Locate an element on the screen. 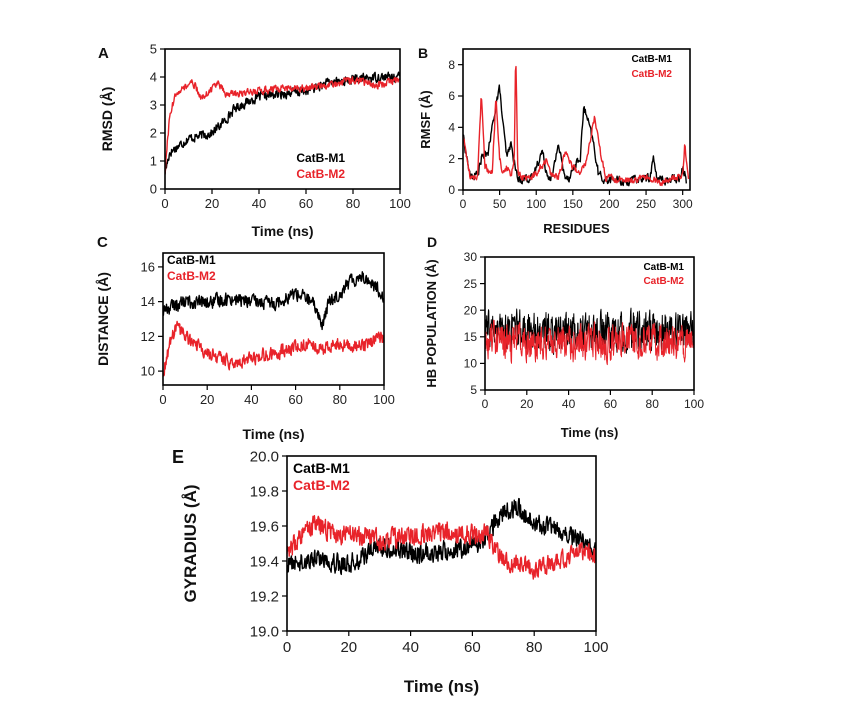 The width and height of the screenshot is (850, 716). y-axis-label: DISTANCE (Å) is located at coordinates (103, 319).